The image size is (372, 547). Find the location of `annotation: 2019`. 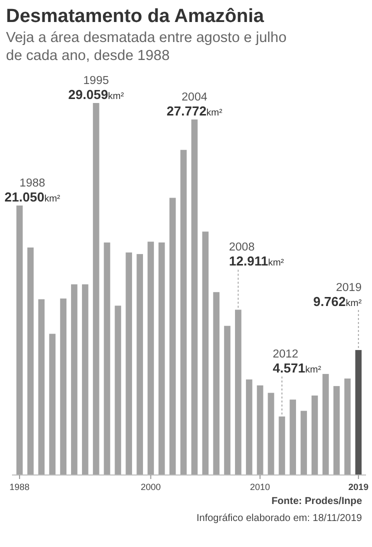

annotation: 2019 is located at coordinates (349, 288).